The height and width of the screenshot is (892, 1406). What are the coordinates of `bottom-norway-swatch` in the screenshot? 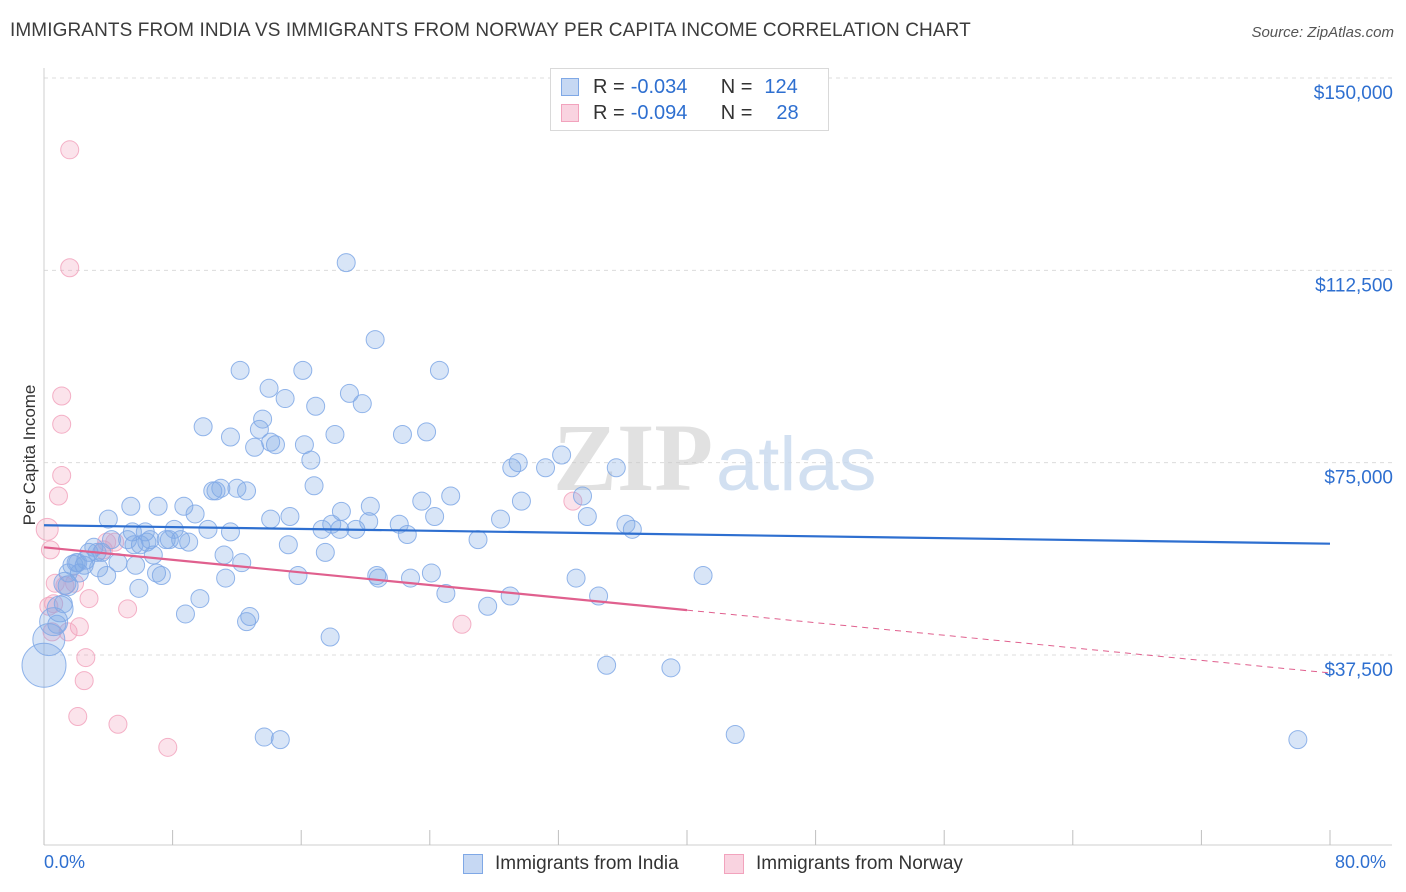 It's located at (734, 864).